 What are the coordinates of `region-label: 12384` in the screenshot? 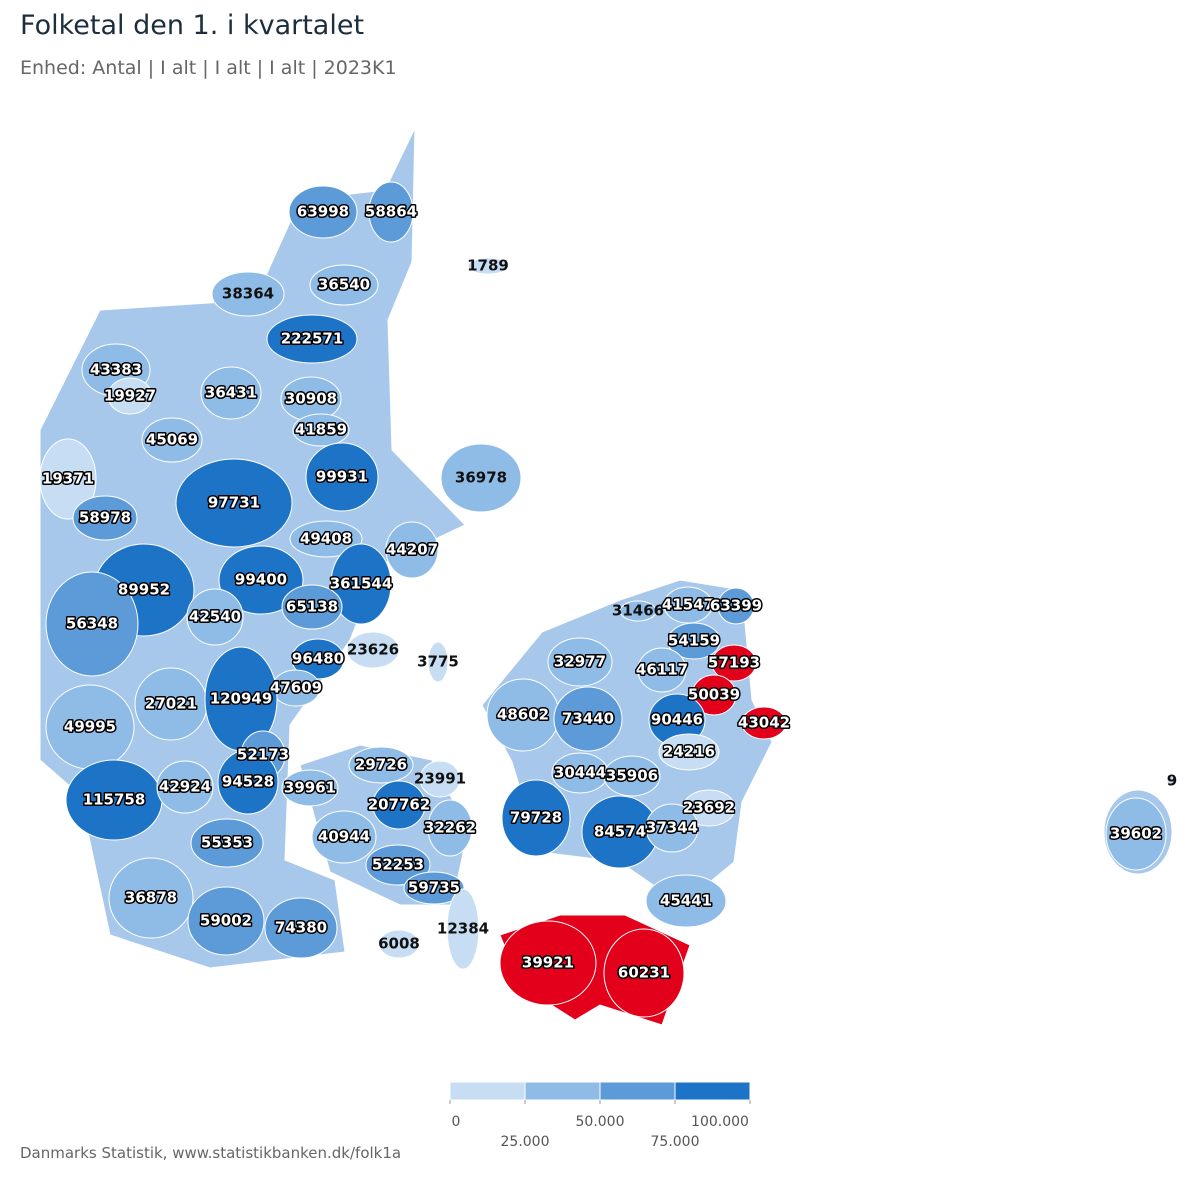 It's located at (463, 929).